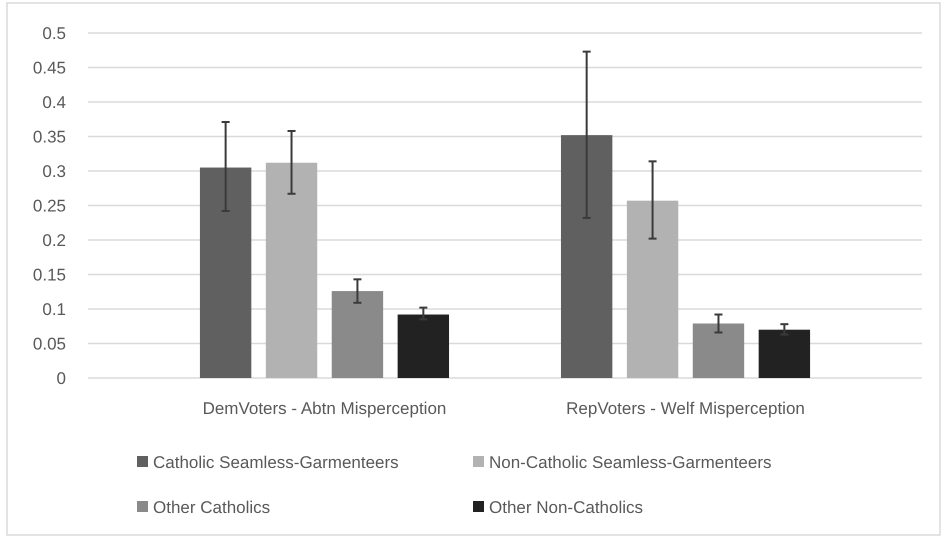  What do you see at coordinates (54, 171) in the screenshot?
I see `y-tick-label: 0.3` at bounding box center [54, 171].